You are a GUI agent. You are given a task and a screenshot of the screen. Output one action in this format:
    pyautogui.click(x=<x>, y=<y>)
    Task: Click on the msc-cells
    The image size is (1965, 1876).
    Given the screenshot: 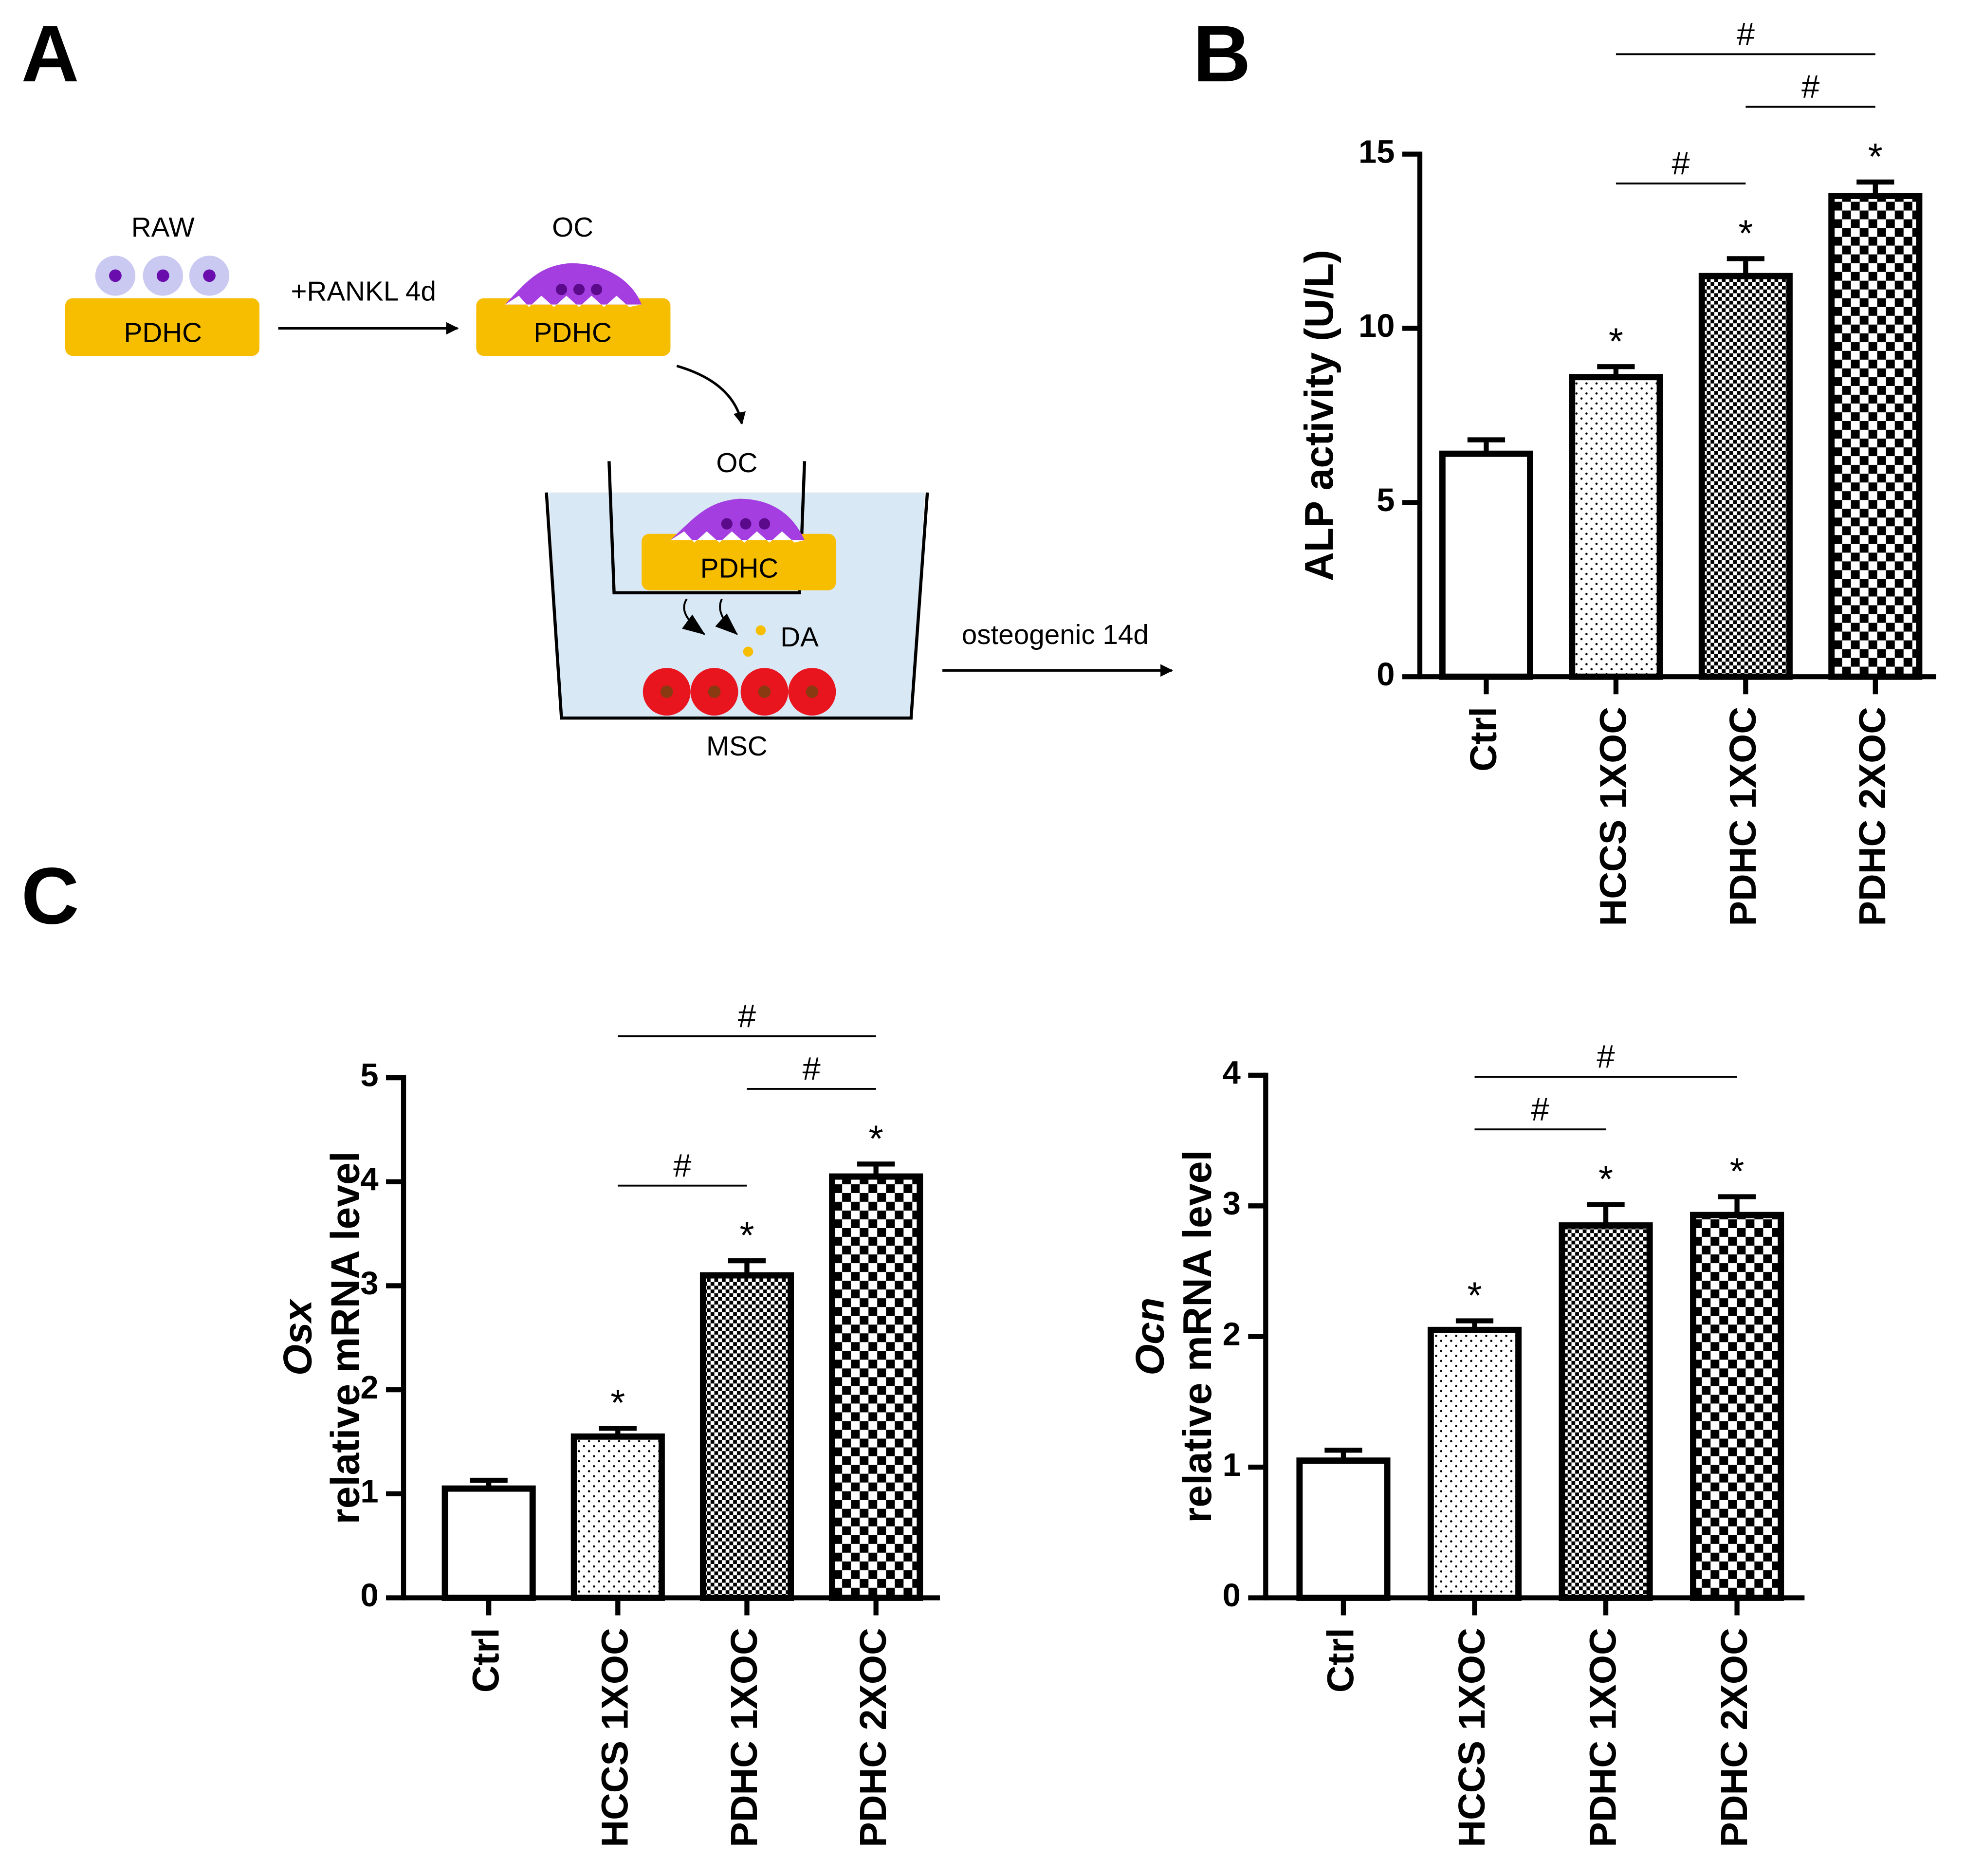 What is the action you would take?
    pyautogui.click(x=739, y=692)
    